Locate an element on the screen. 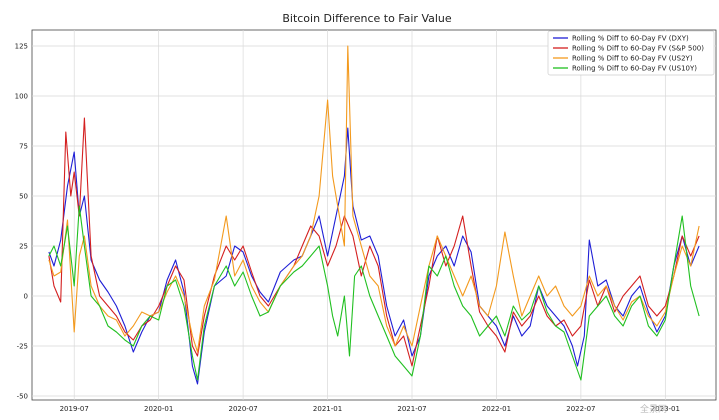 The height and width of the screenshot is (420, 719). y-tick-label: 50 is located at coordinates (23, 197).